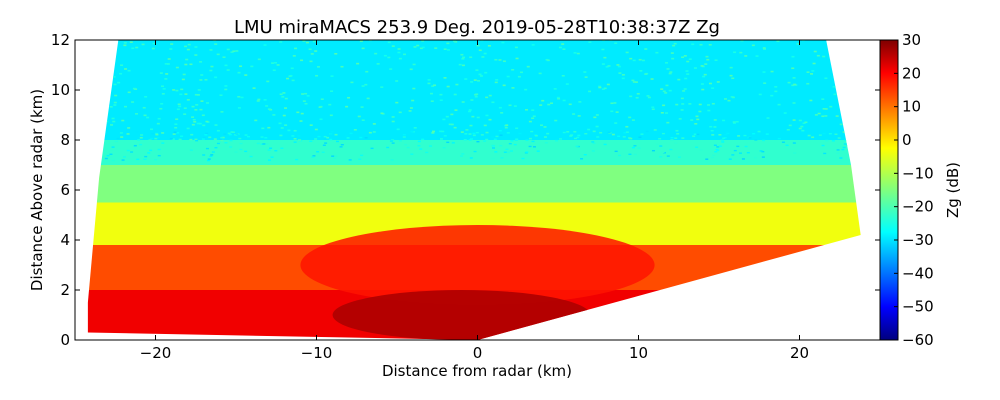 This screenshot has height=400, width=1000. What do you see at coordinates (638, 353) in the screenshot?
I see `x-tick-label: 10` at bounding box center [638, 353].